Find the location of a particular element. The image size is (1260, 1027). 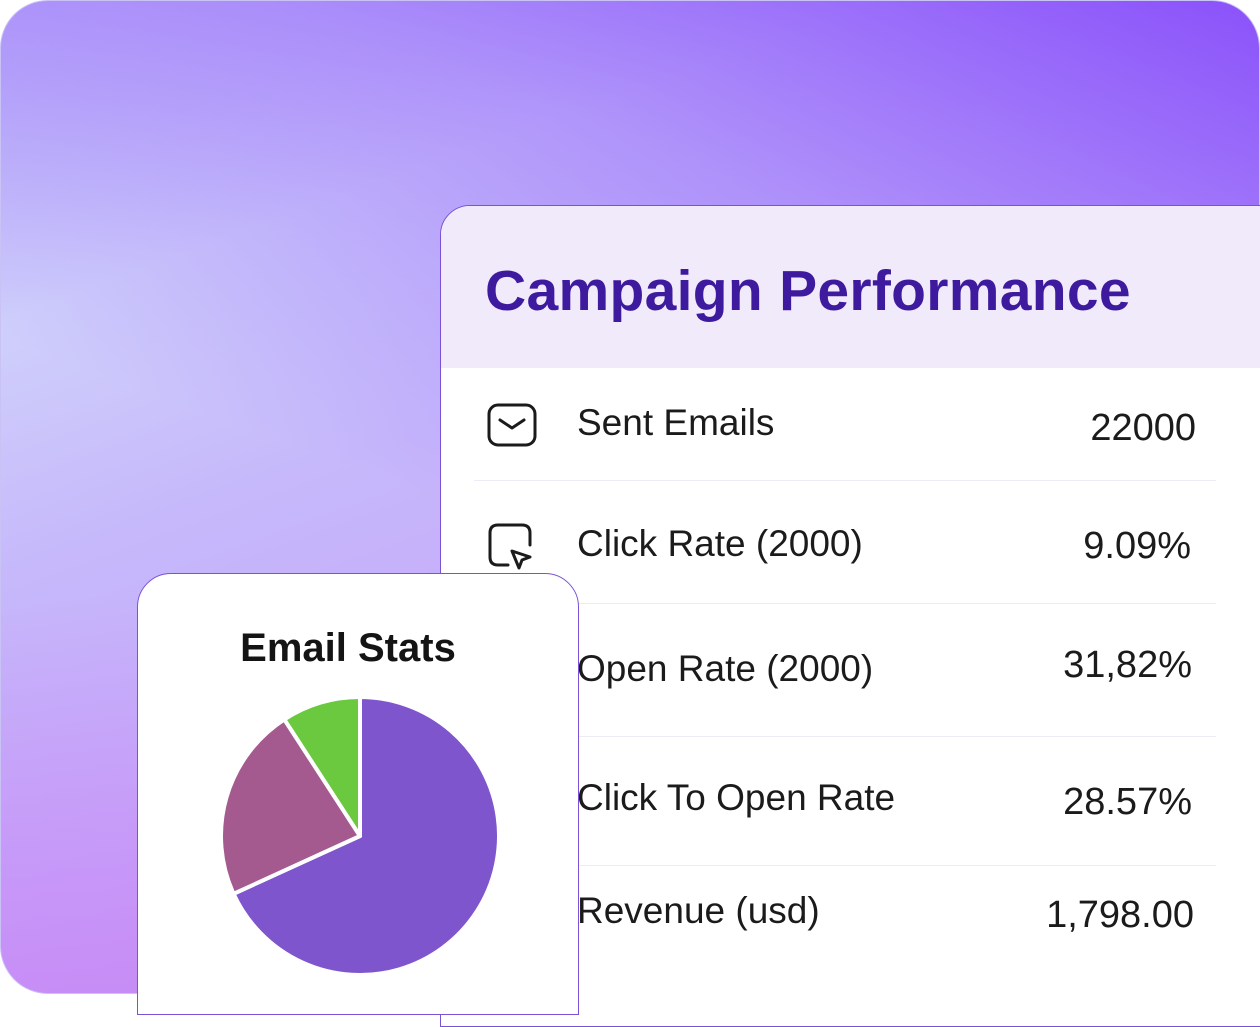

metric-row-sent-emails: Sent Emails 22000 is located at coordinates (845, 425).